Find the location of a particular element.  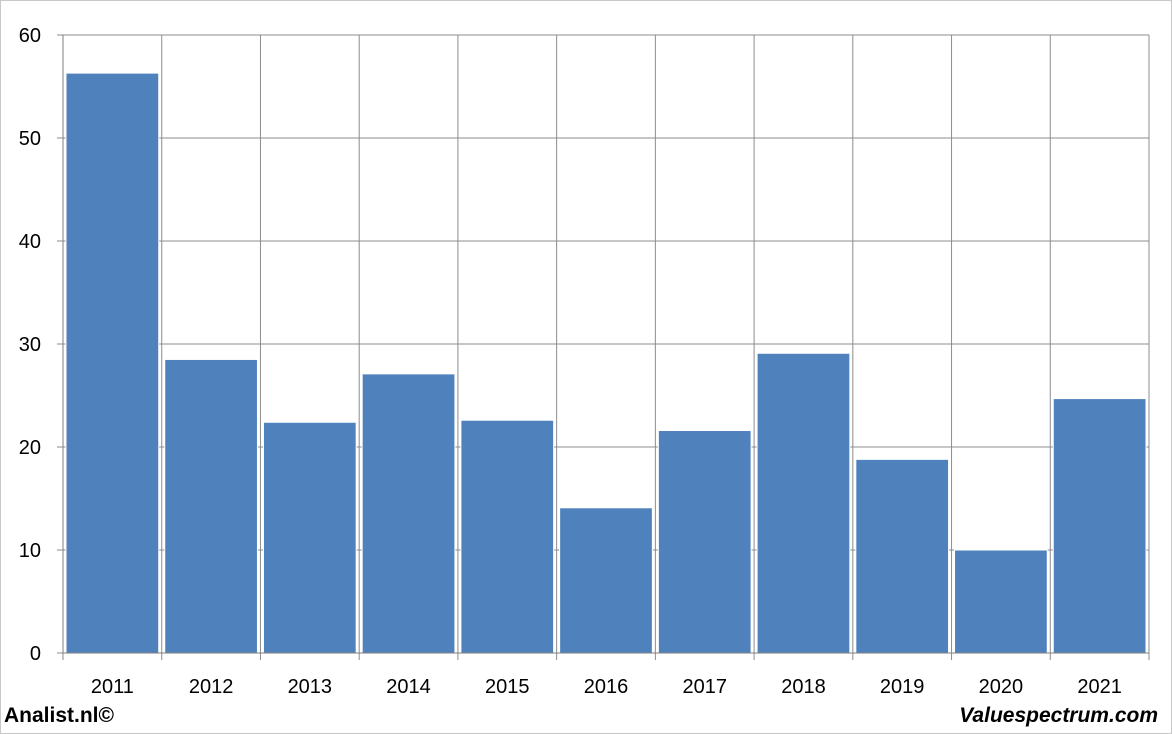

x-tick-label: 2013 is located at coordinates (310, 687).